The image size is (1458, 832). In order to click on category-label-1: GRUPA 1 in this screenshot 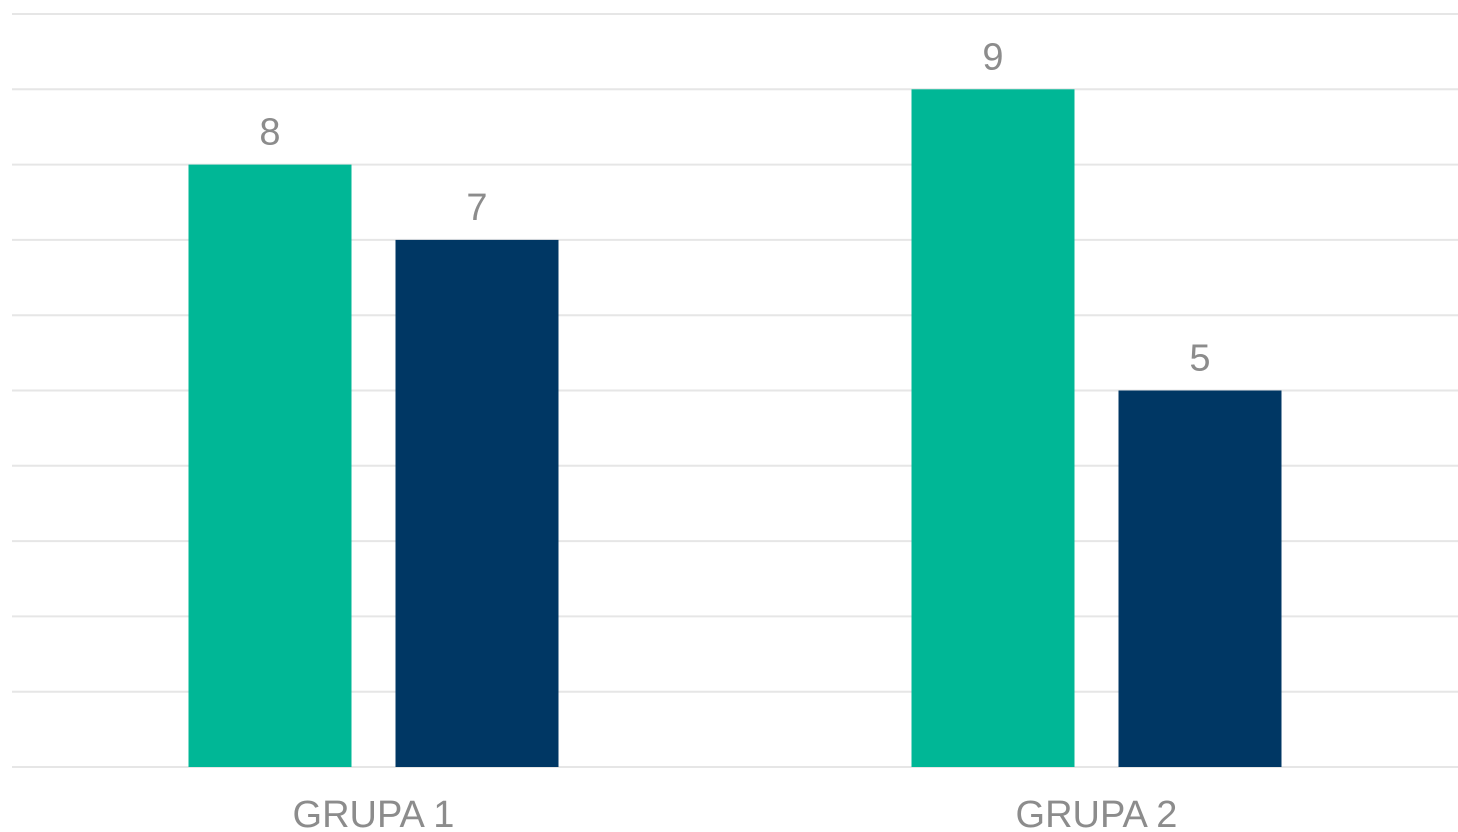, I will do `click(374, 813)`.